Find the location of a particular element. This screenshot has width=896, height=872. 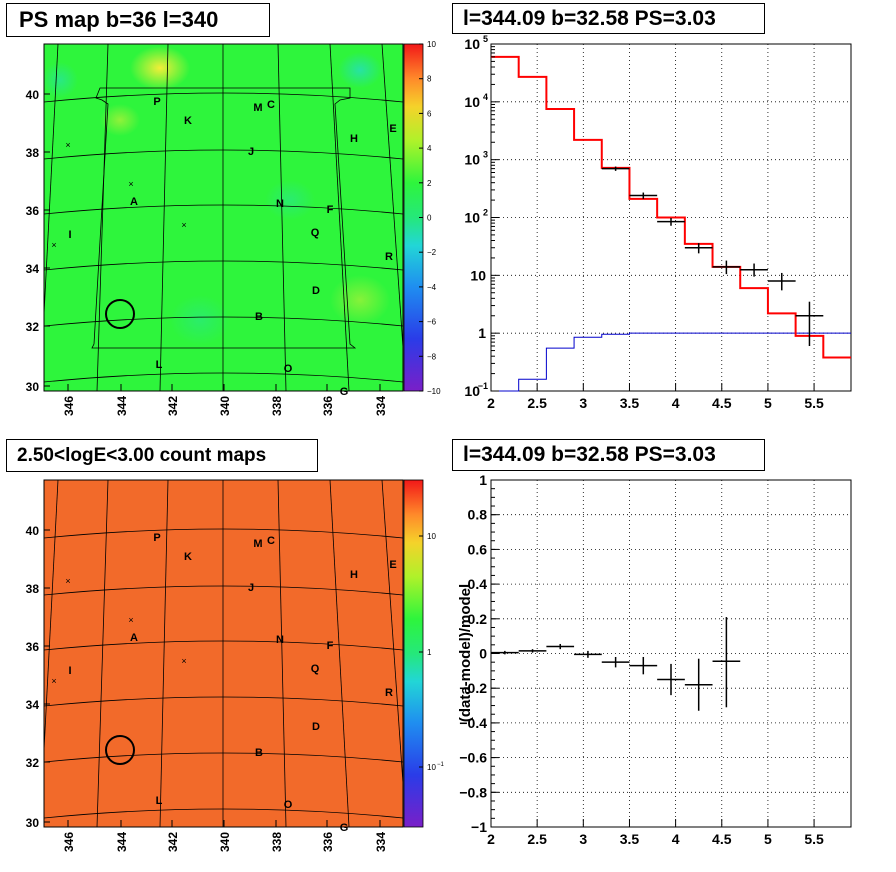

ps-map-title: PS map b=36 l=340 is located at coordinates (138, 20).